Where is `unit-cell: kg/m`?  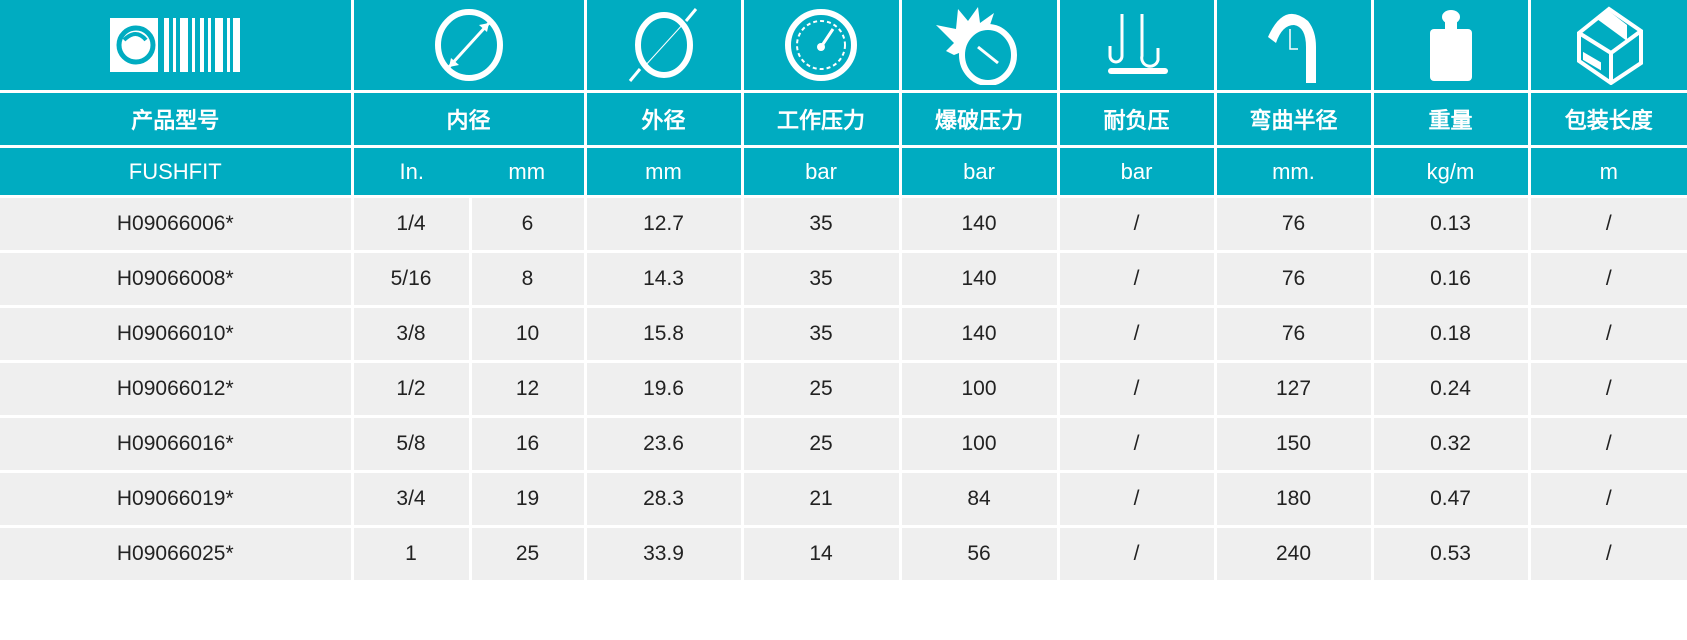
unit-cell: kg/m is located at coordinates (1450, 171).